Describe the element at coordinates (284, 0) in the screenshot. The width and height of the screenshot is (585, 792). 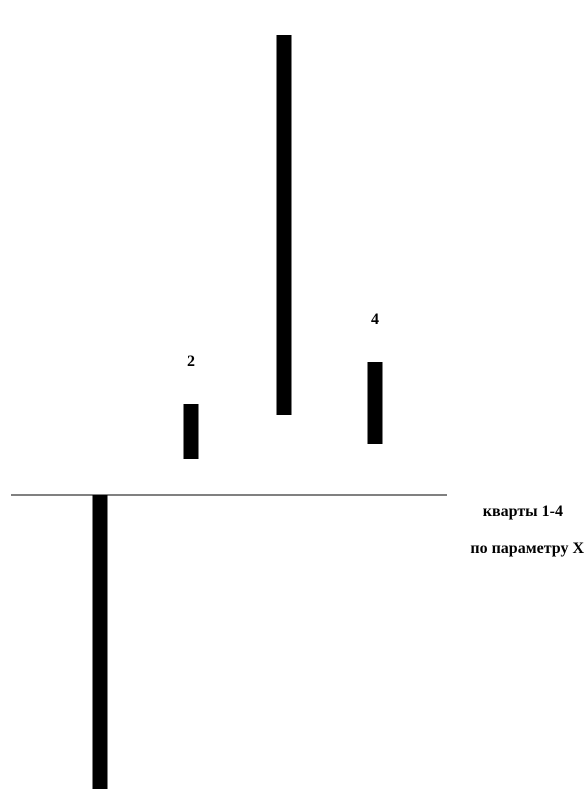
I see `bar-label-3: 3` at that location.